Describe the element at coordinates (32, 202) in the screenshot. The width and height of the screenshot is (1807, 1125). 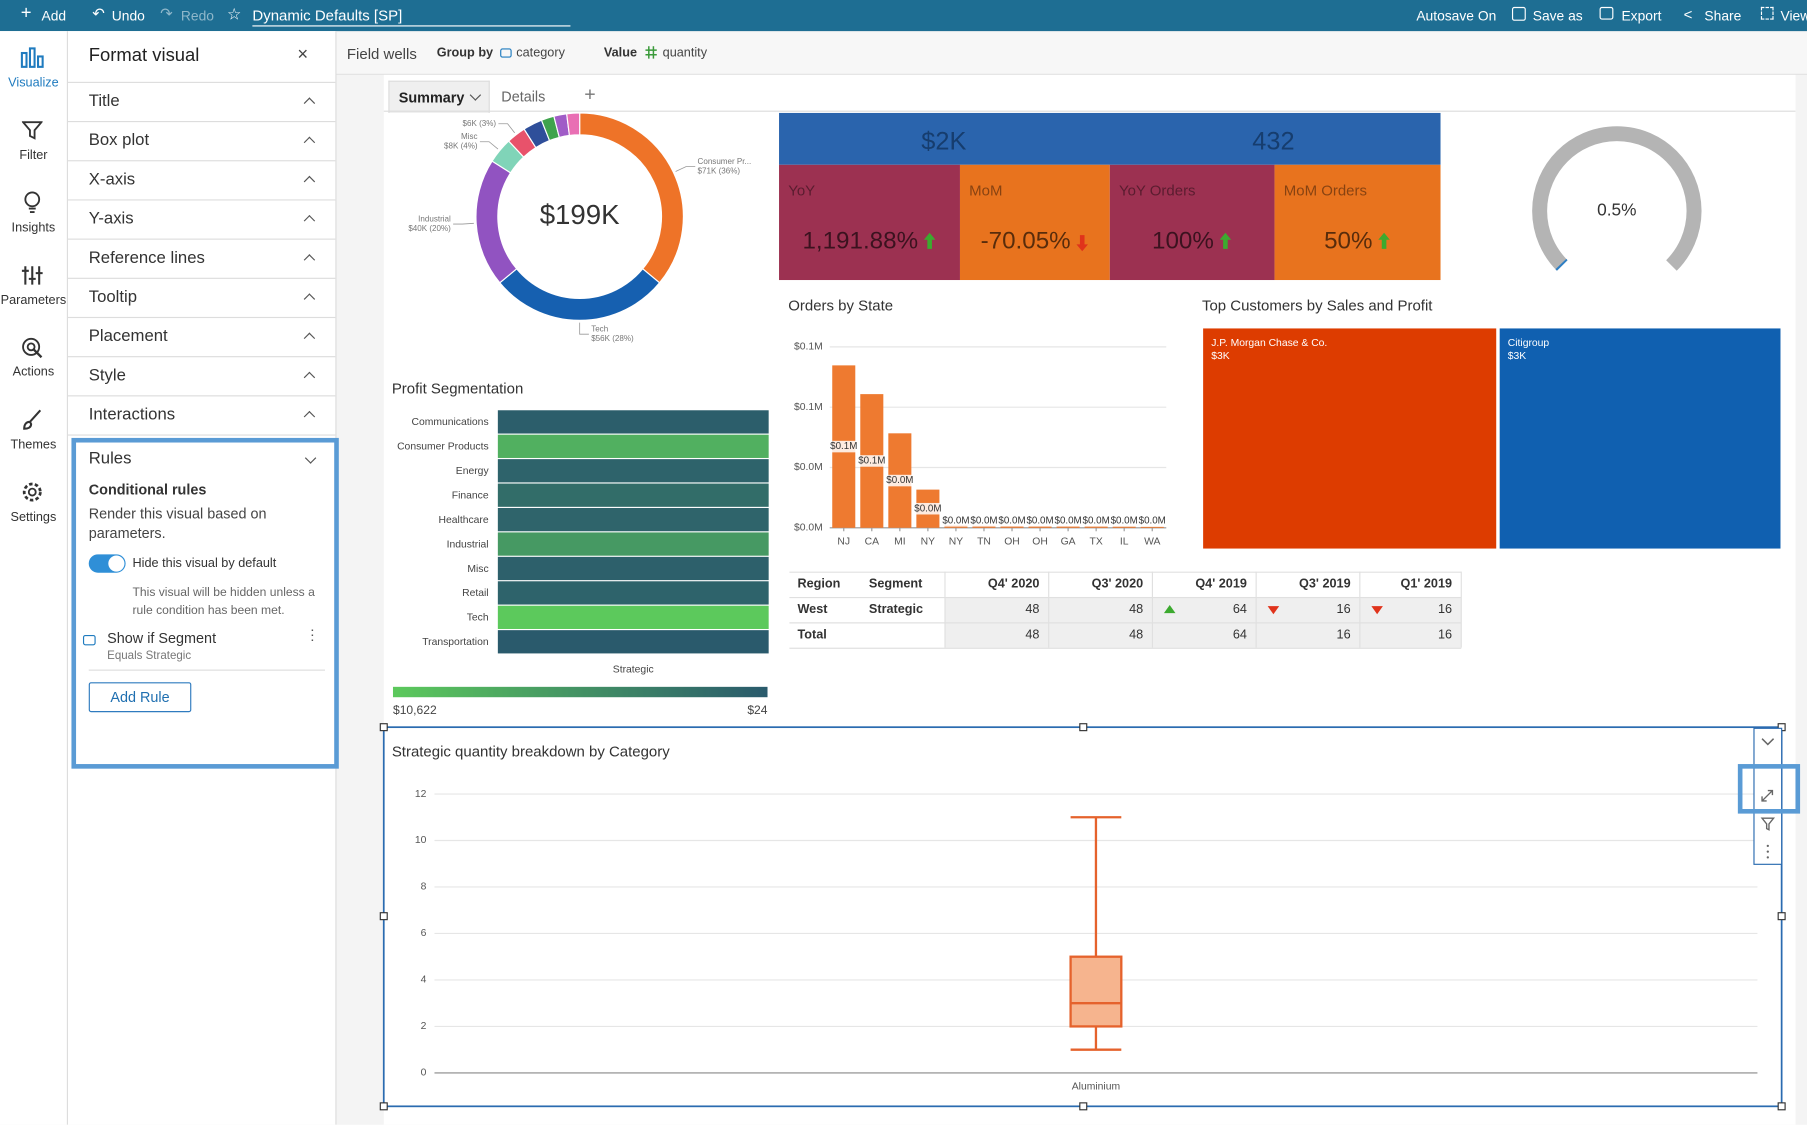
I see `insights-icon` at that location.